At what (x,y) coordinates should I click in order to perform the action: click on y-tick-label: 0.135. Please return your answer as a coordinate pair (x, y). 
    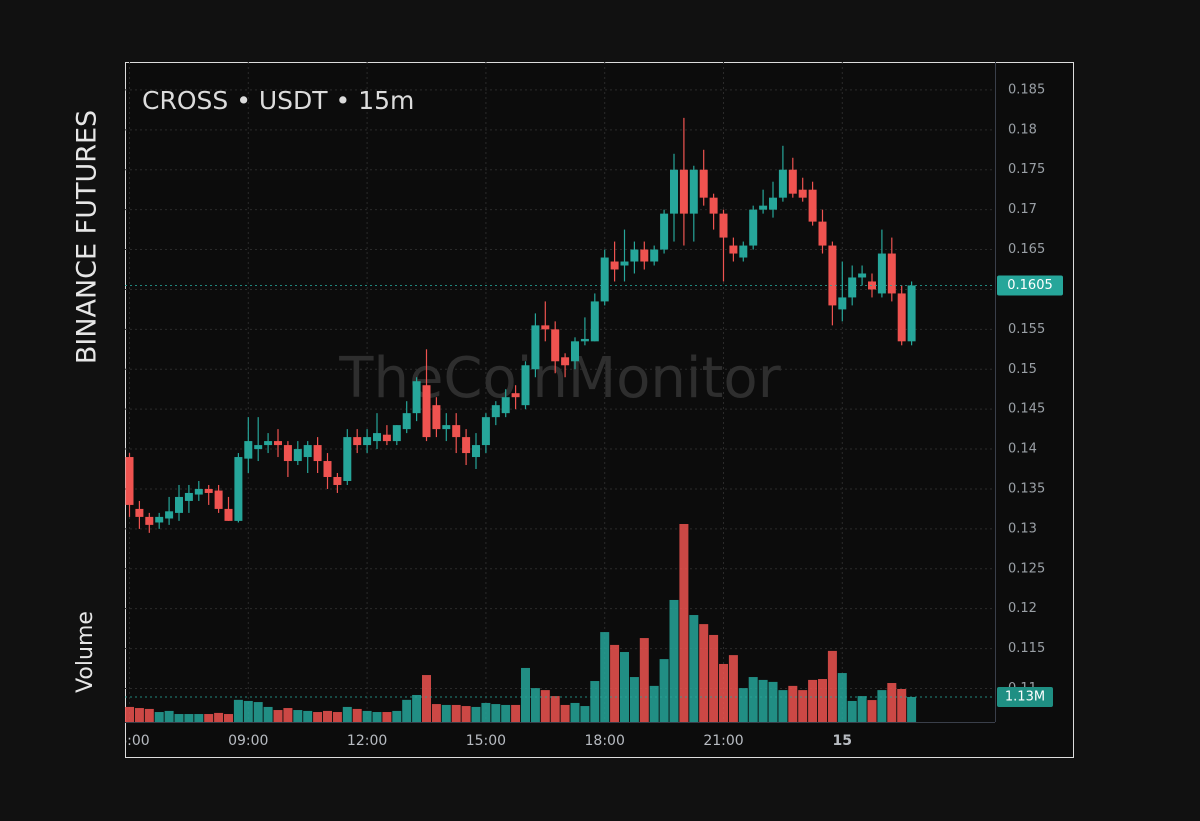
    Looking at the image, I should click on (1026, 488).